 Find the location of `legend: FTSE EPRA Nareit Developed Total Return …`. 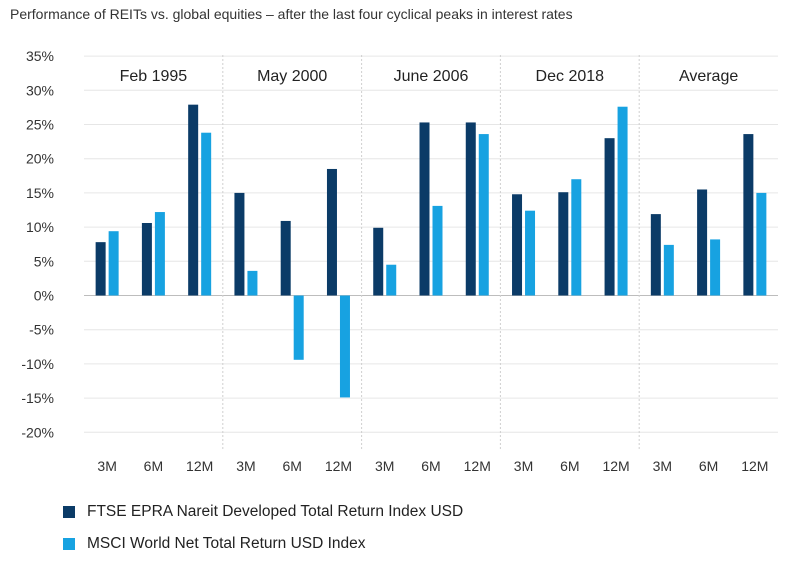

legend: FTSE EPRA Nareit Developed Total Return … is located at coordinates (263, 528).